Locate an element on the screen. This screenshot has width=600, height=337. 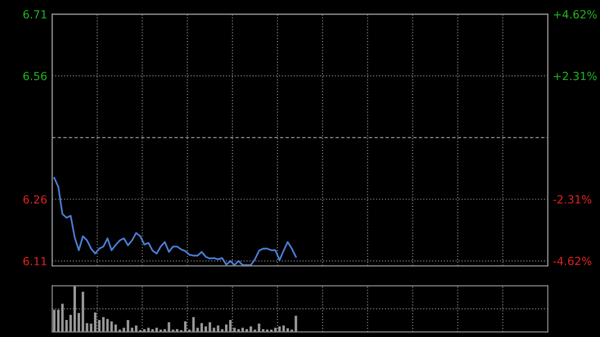
y2-tick-label: -2.31% is located at coordinates (572, 199).